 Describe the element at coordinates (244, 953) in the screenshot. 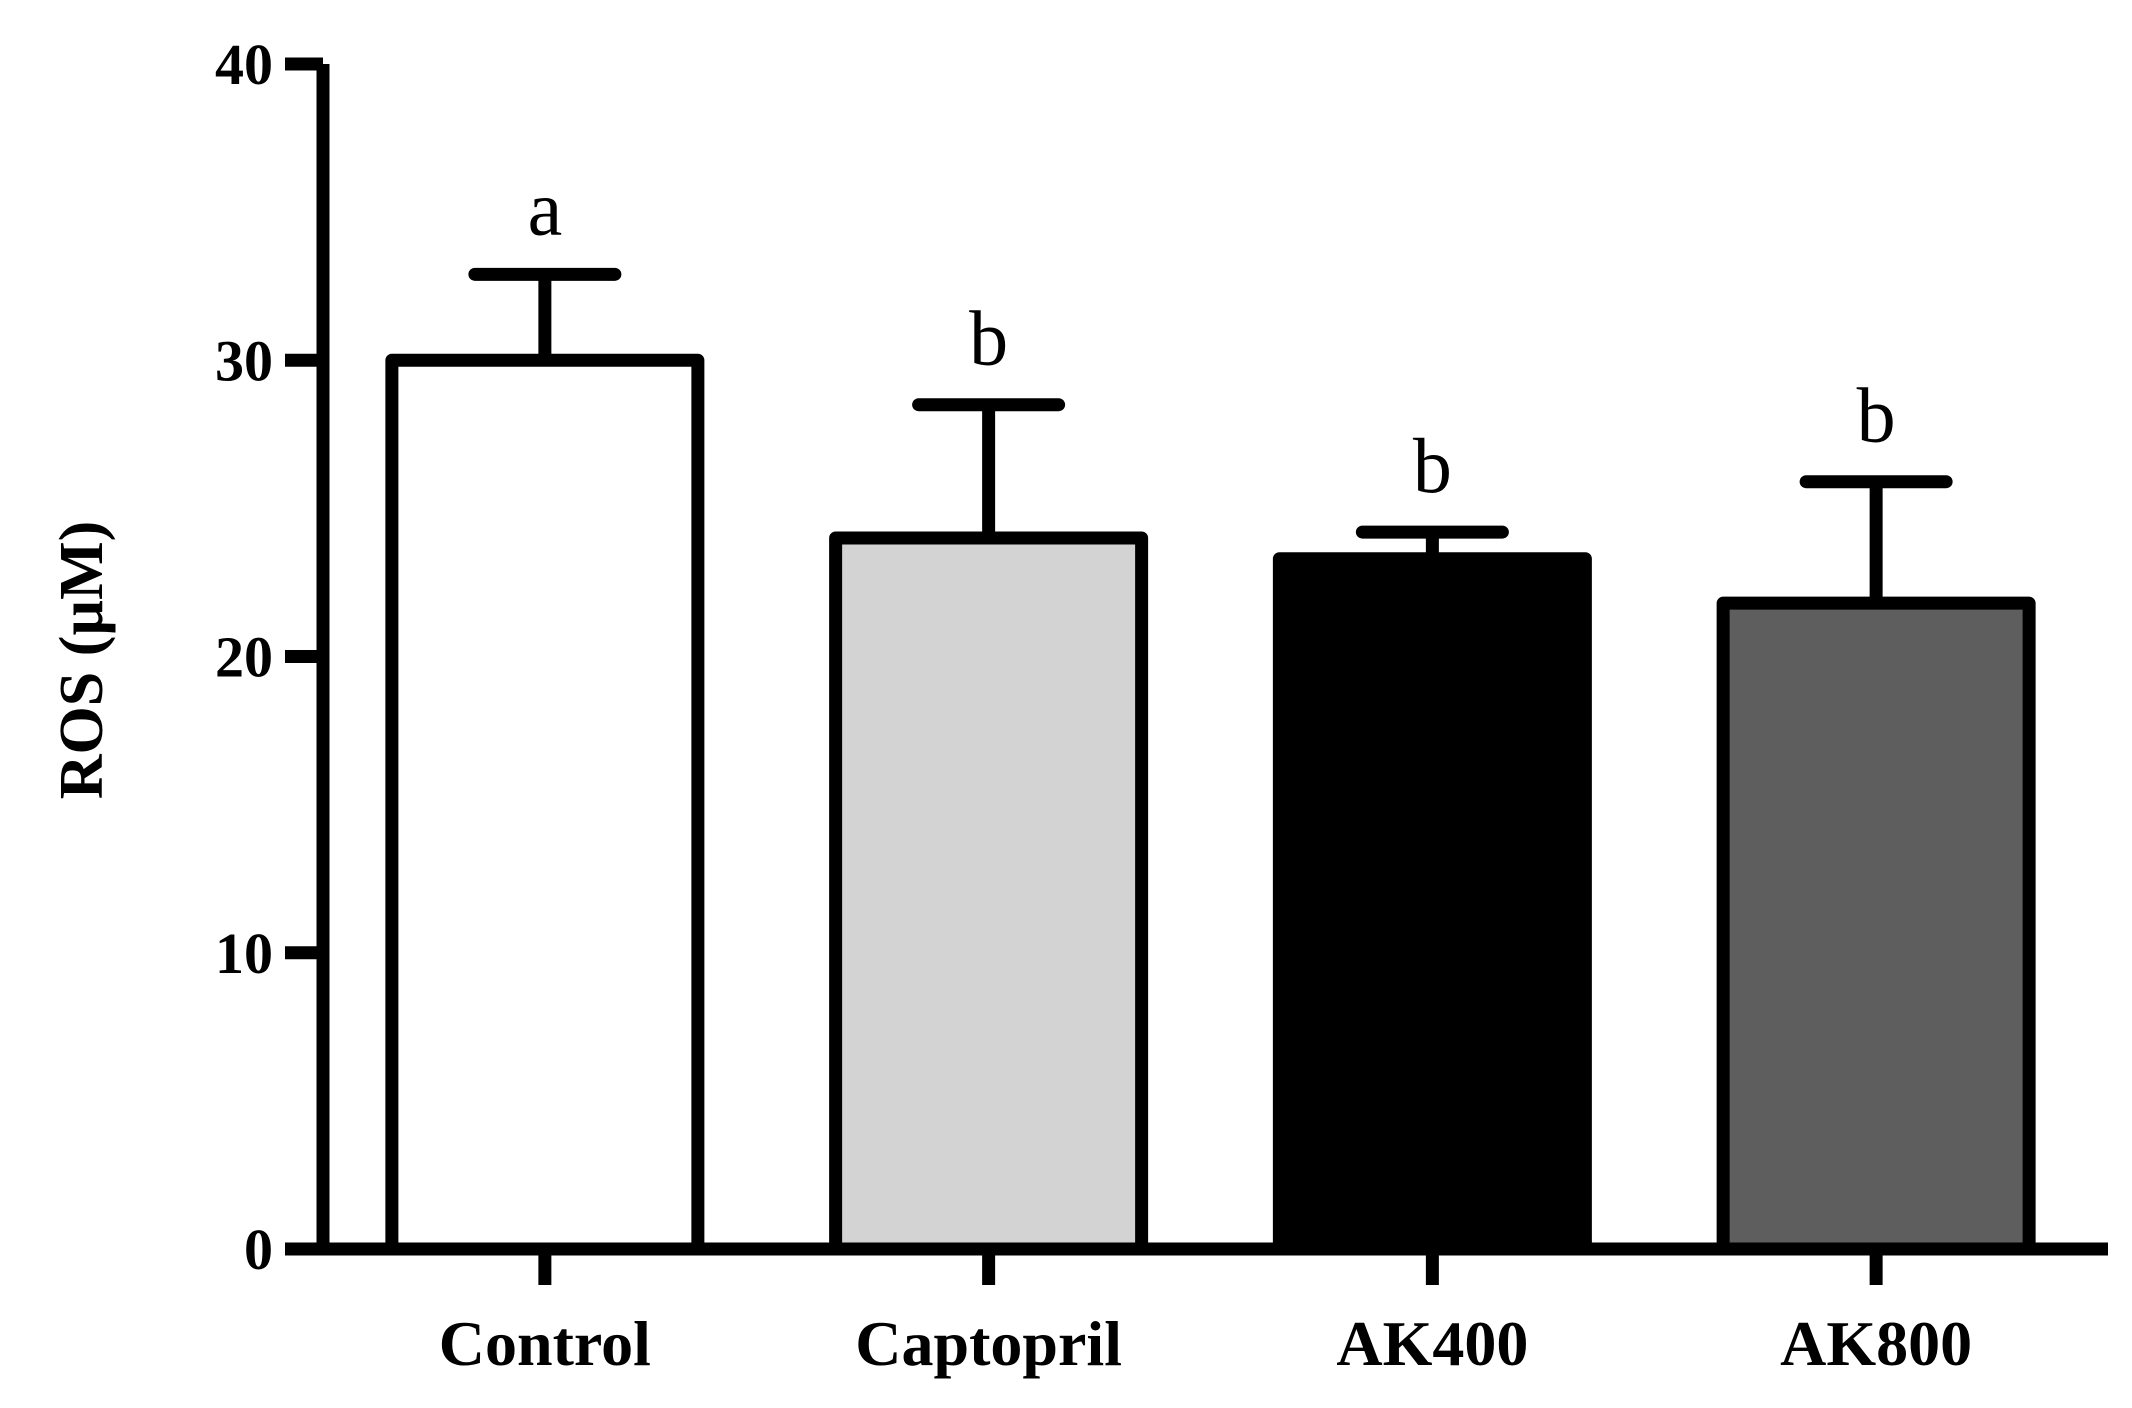

I see `y-tick-label: 10` at that location.